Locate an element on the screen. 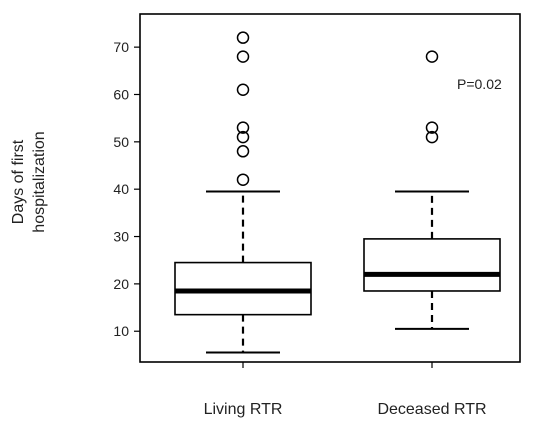 This screenshot has height=428, width=550. y-axis-label-line-2: hospitalization is located at coordinates (39, 181).